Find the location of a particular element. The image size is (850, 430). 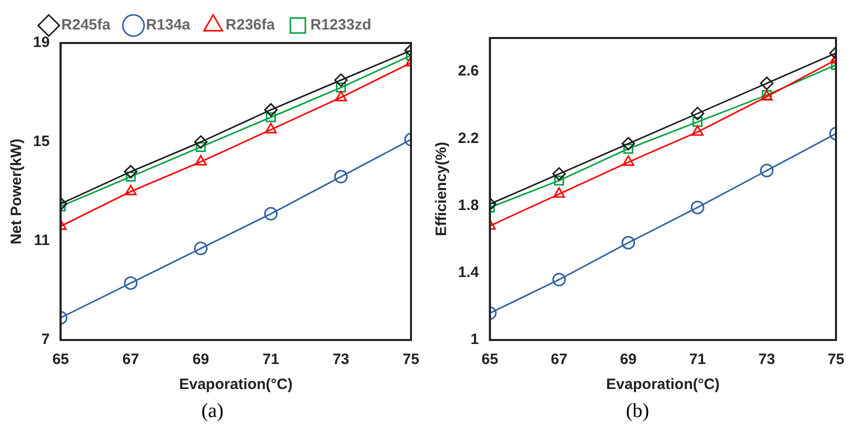

y-tick-label: 2.6 is located at coordinates (468, 71).